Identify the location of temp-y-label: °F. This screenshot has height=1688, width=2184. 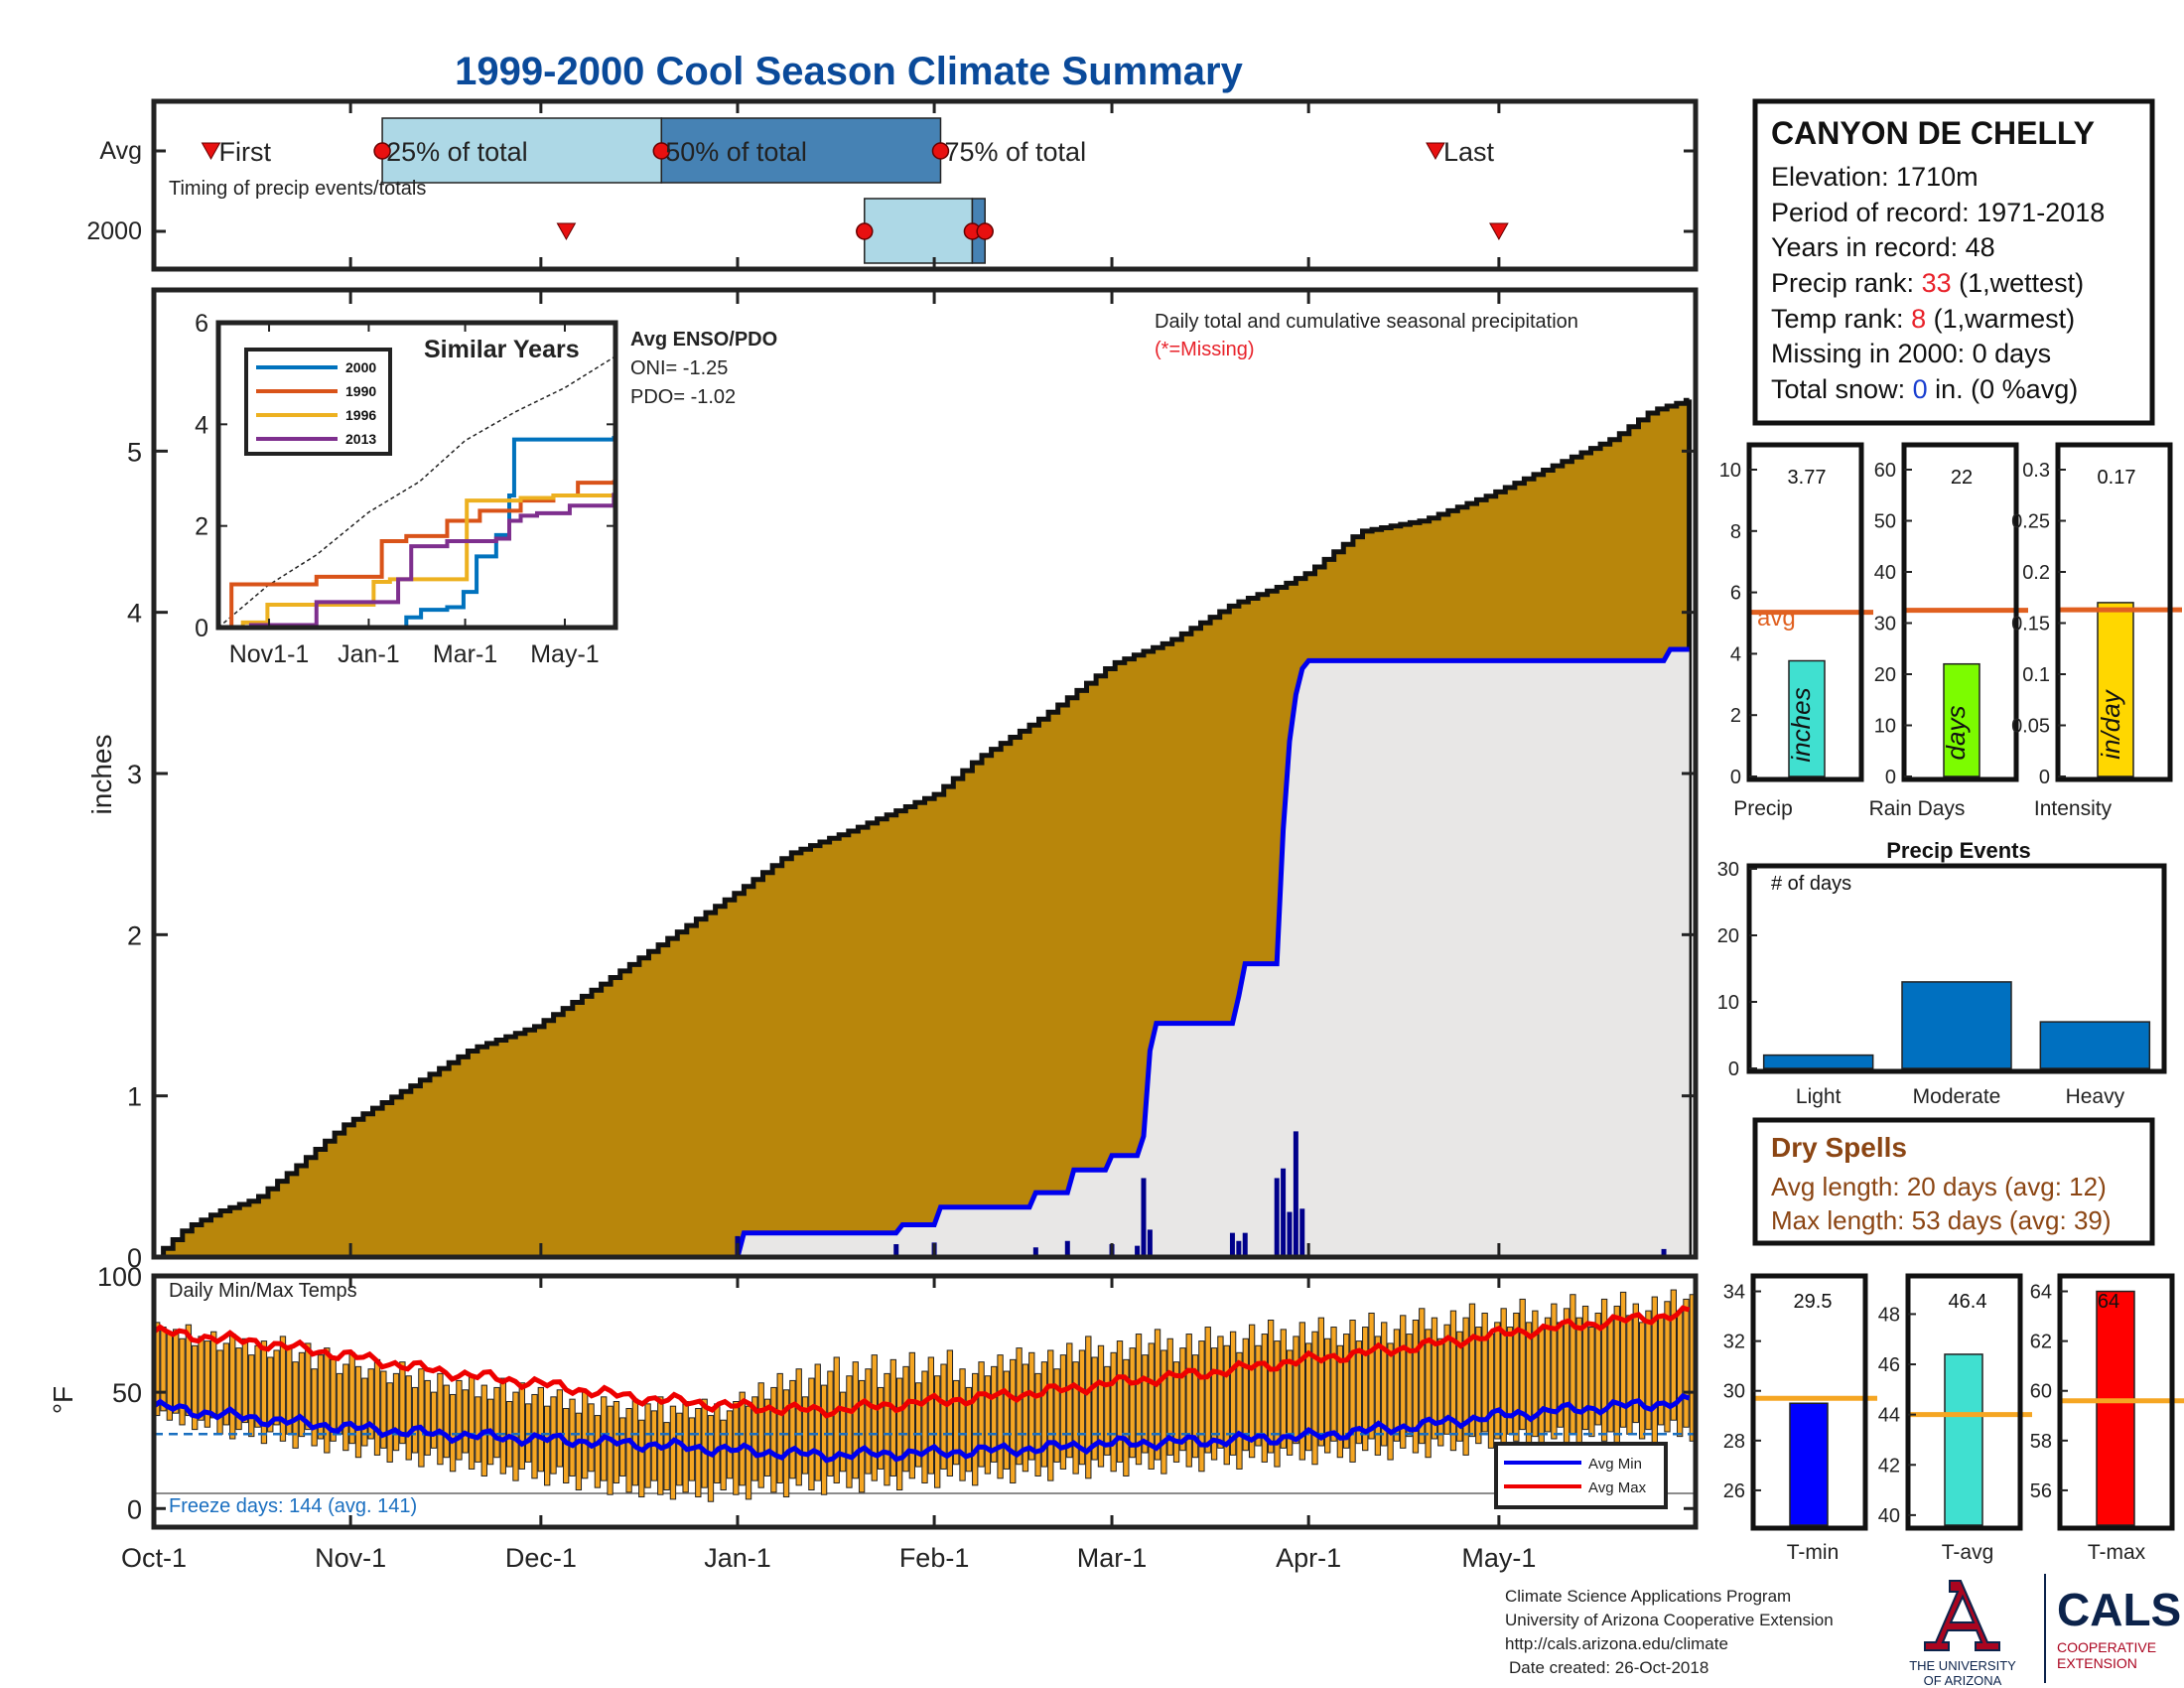
(63, 1400).